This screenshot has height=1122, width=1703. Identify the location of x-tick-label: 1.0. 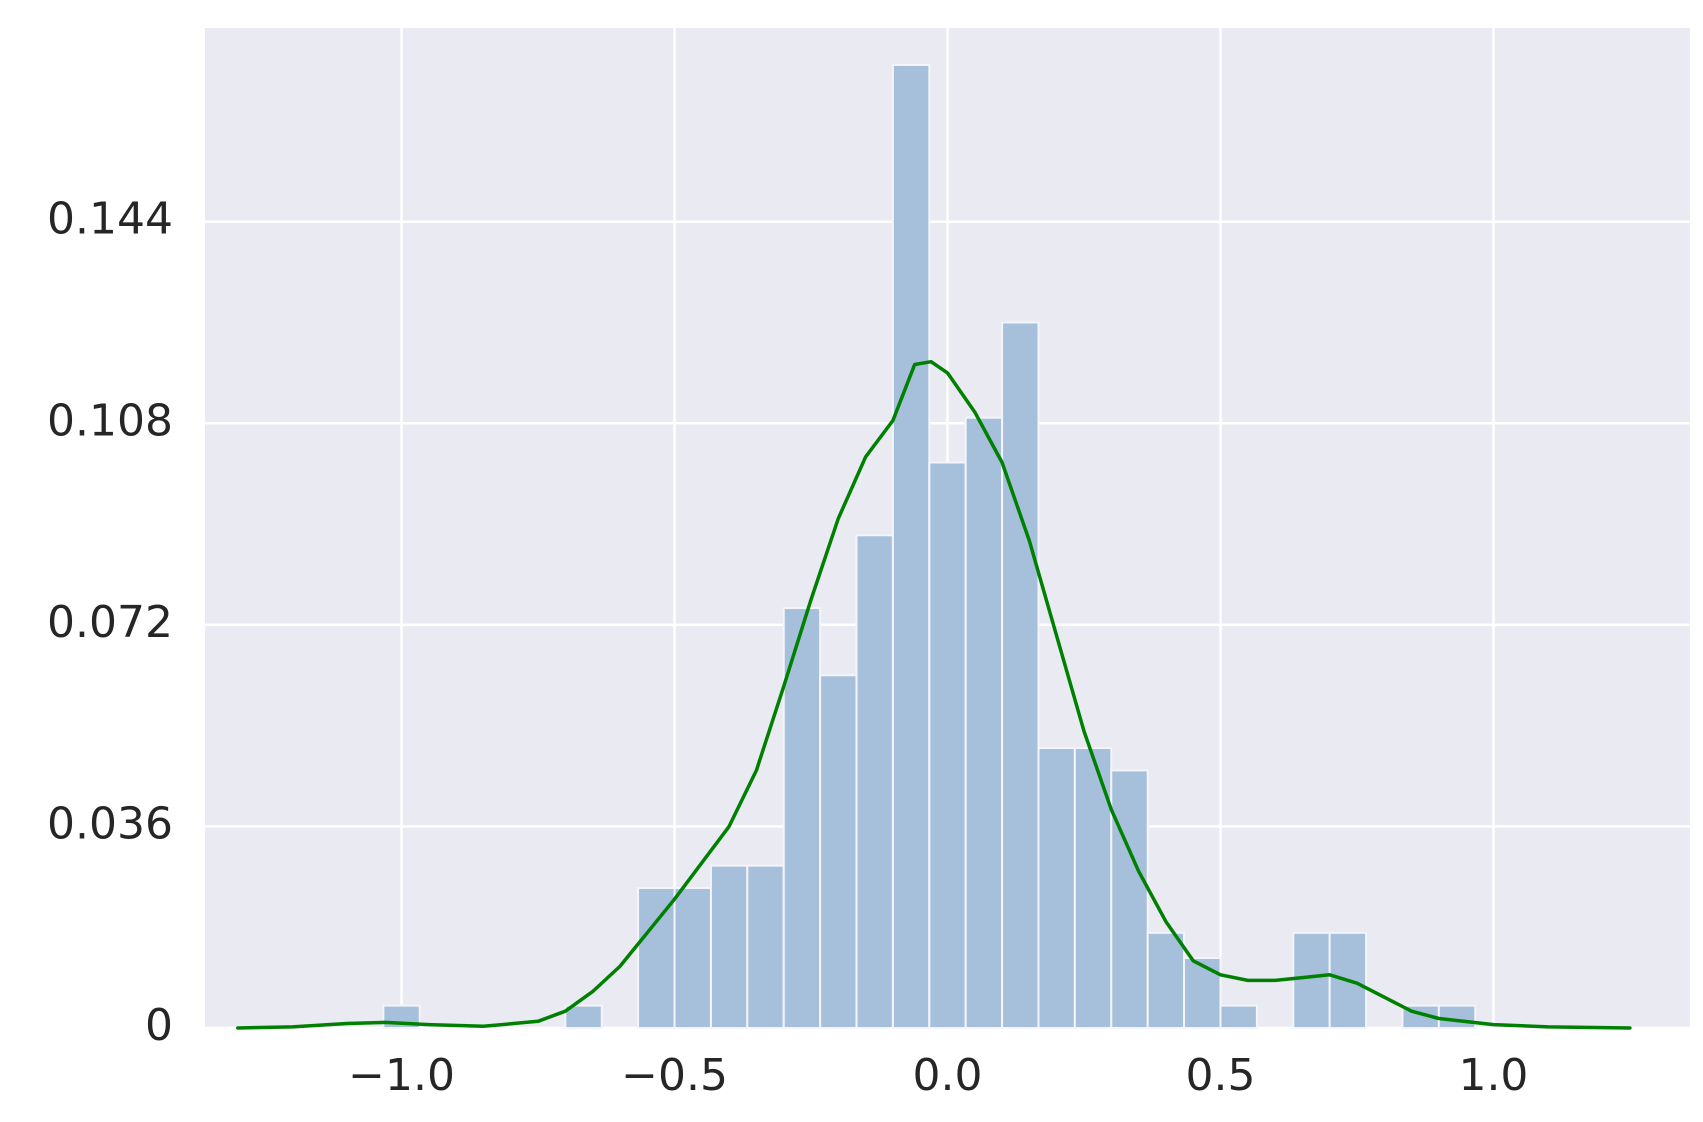
(1493, 1075).